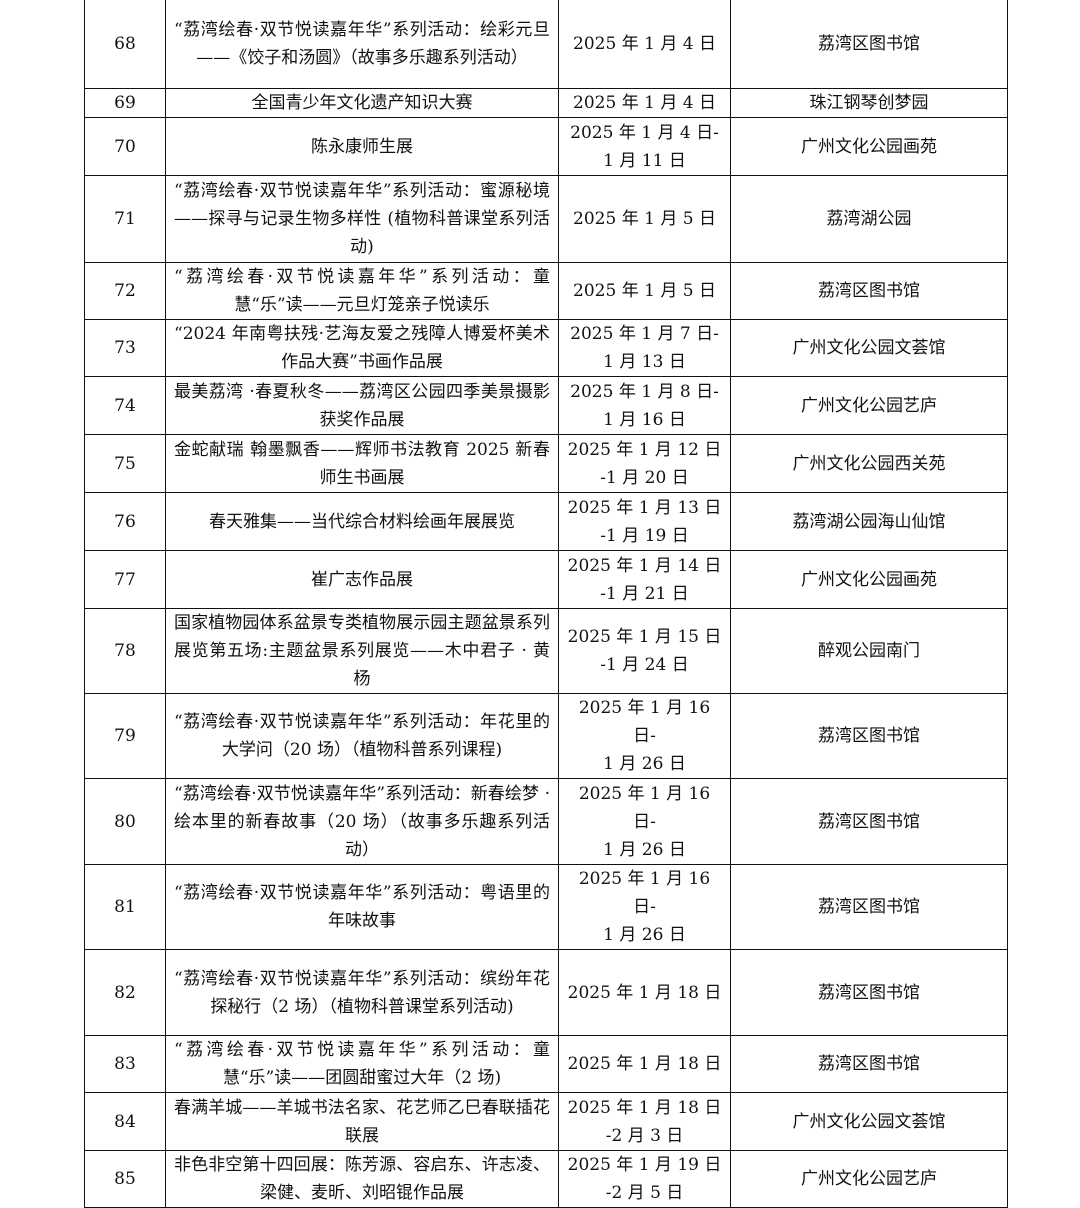 Image resolution: width=1080 pixels, height=1208 pixels. Describe the element at coordinates (125, 44) in the screenshot. I see `row-number: 68` at that location.